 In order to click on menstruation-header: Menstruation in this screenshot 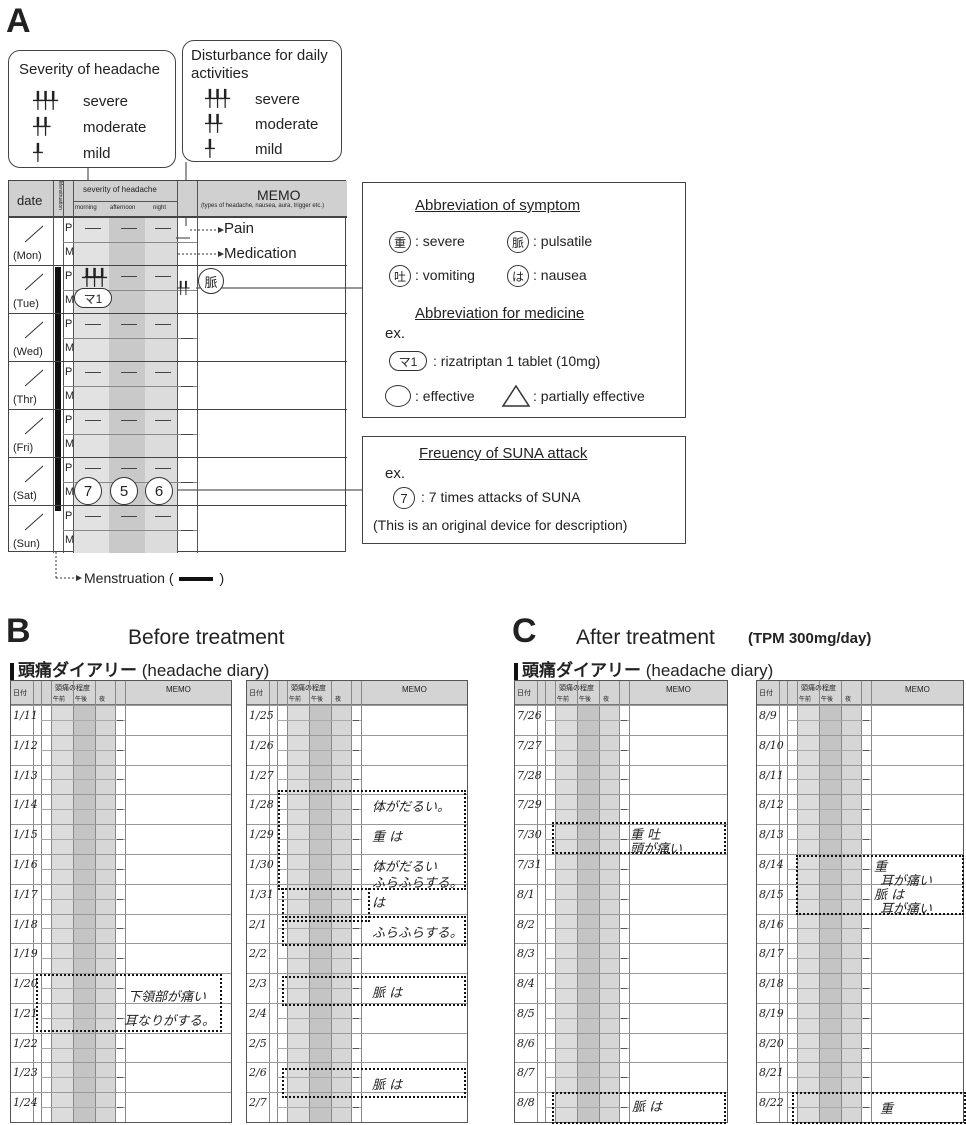, I will do `click(60, 195)`.